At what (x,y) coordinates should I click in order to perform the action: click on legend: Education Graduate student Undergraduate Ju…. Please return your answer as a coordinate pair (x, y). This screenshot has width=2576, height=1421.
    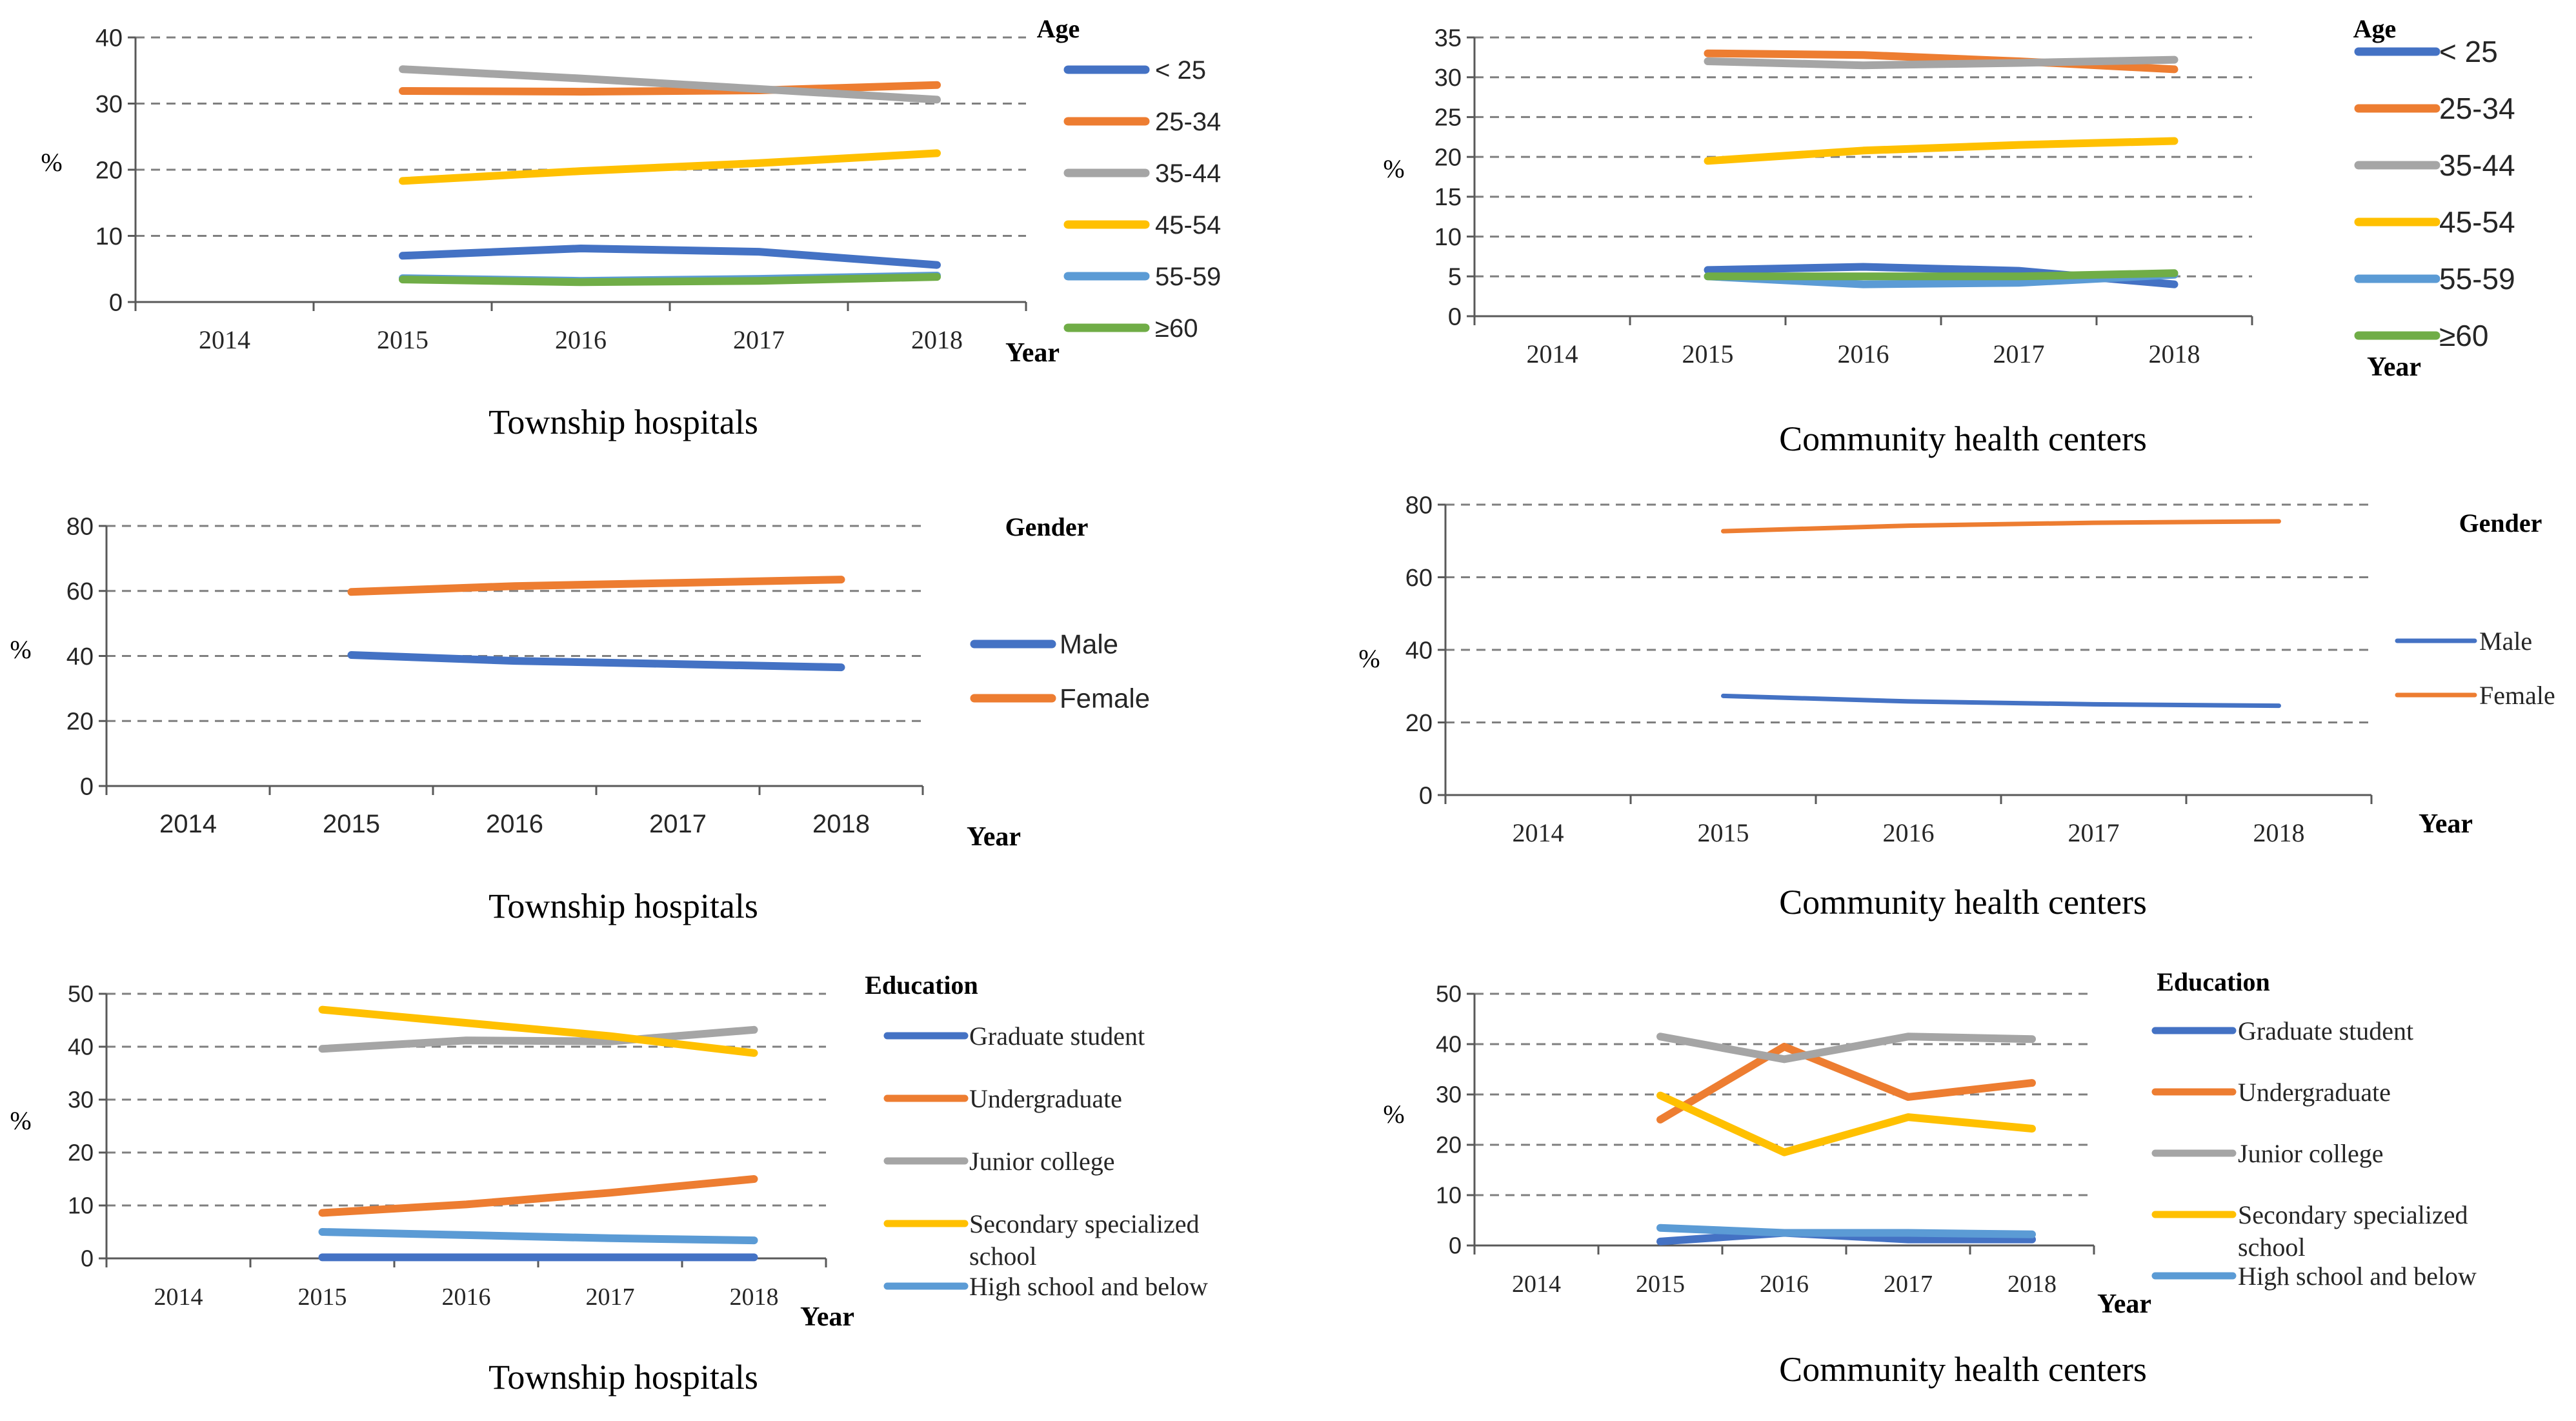
    Looking at the image, I should click on (2314, 1129).